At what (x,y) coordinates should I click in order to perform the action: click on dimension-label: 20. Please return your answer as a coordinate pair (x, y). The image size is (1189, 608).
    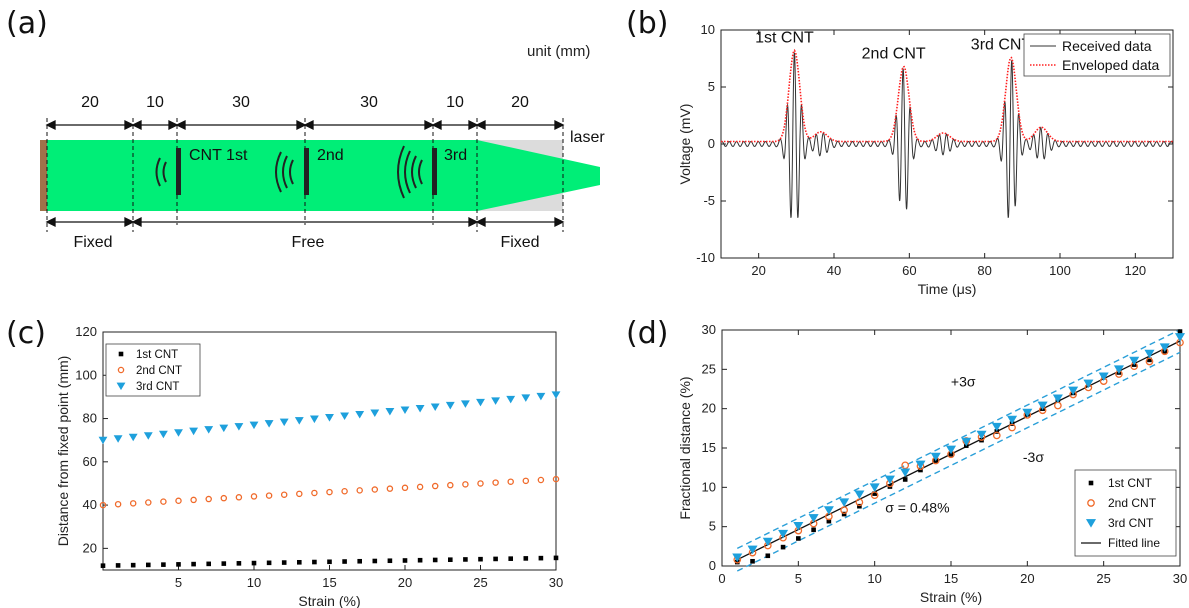
    Looking at the image, I should click on (90, 102).